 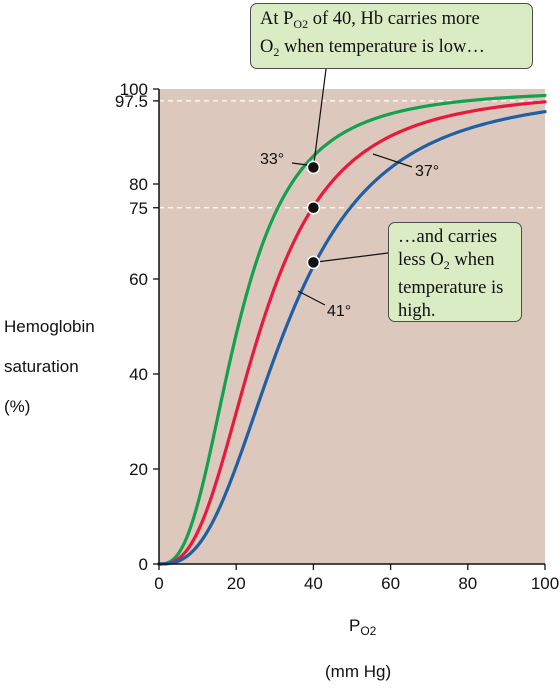 What do you see at coordinates (49, 326) in the screenshot?
I see `y-axis-title-line1: Hemoglobin` at bounding box center [49, 326].